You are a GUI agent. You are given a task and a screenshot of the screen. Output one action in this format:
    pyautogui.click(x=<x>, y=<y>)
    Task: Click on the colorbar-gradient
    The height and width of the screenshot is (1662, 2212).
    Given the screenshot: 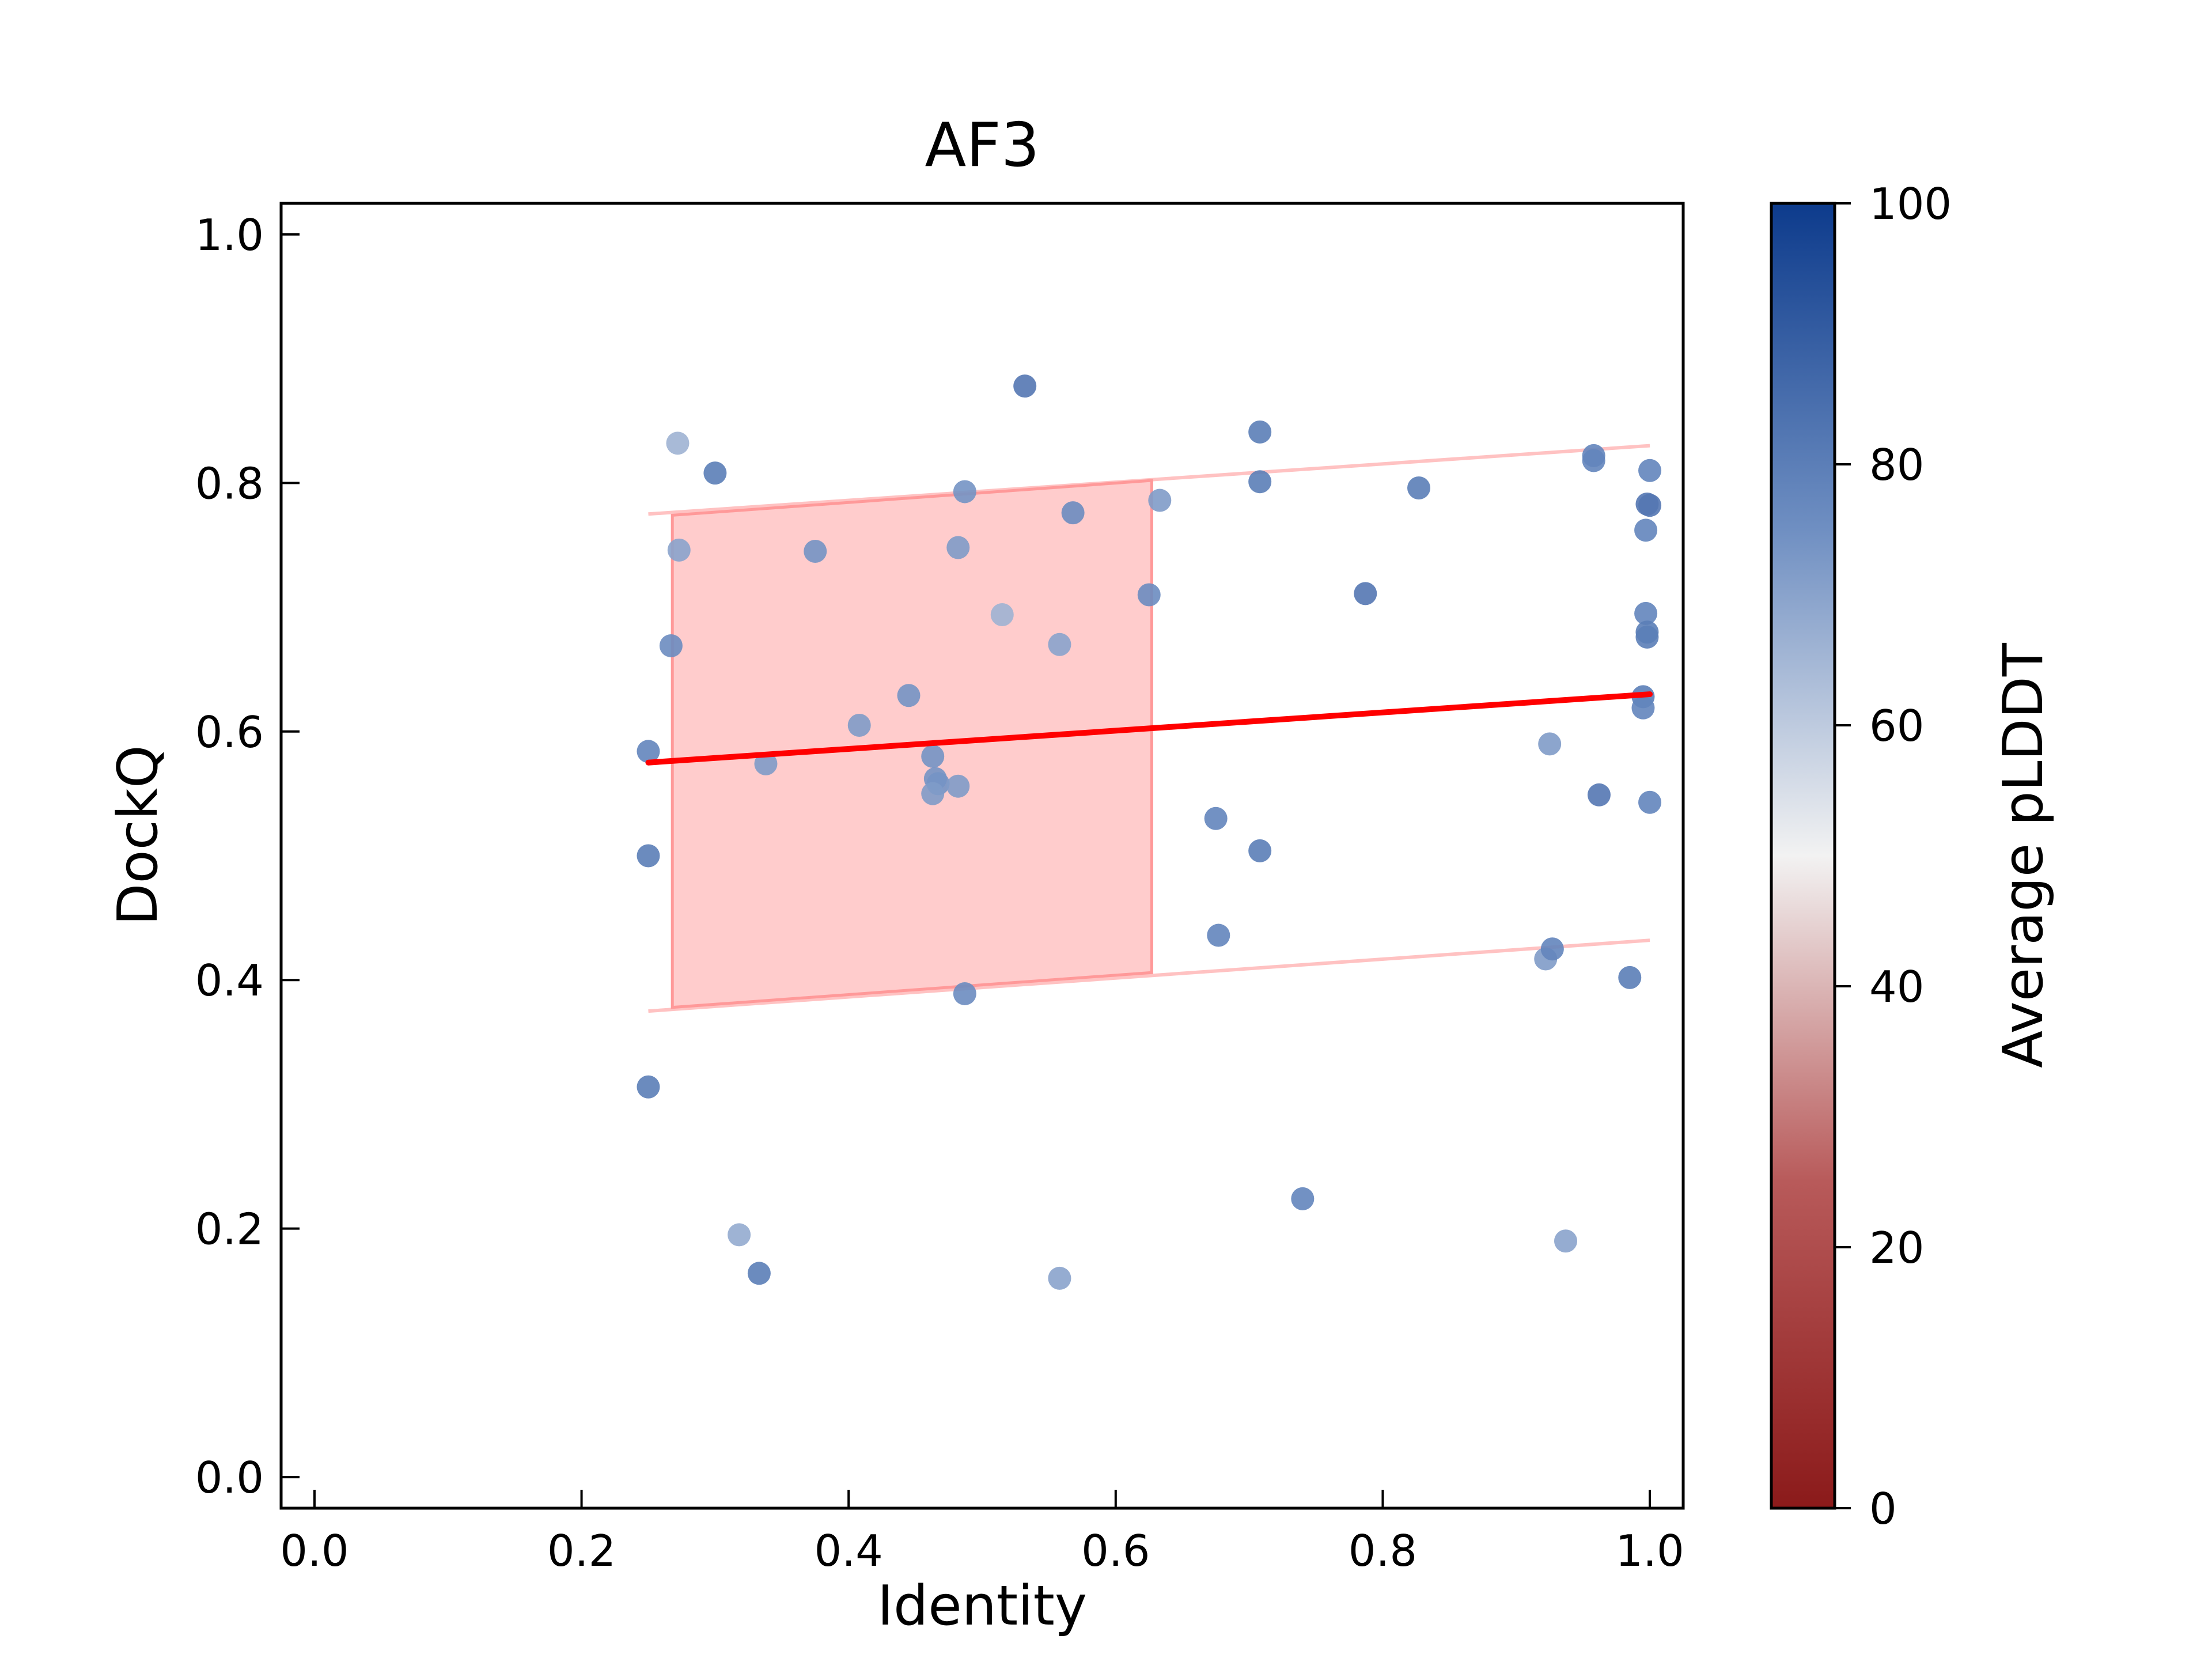 What is the action you would take?
    pyautogui.click(x=1803, y=856)
    